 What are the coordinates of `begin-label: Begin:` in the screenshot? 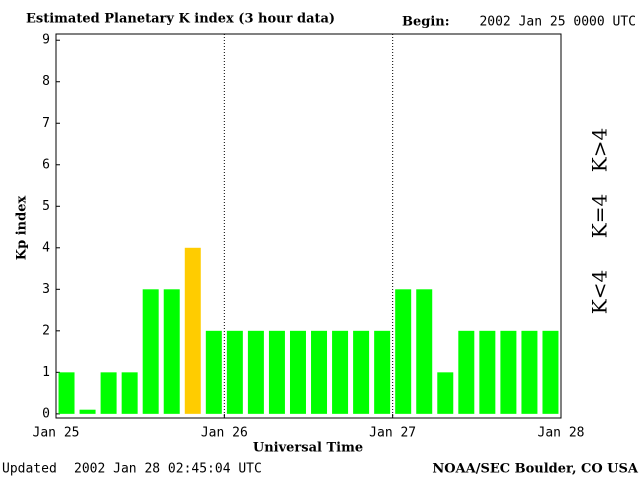 It's located at (426, 22).